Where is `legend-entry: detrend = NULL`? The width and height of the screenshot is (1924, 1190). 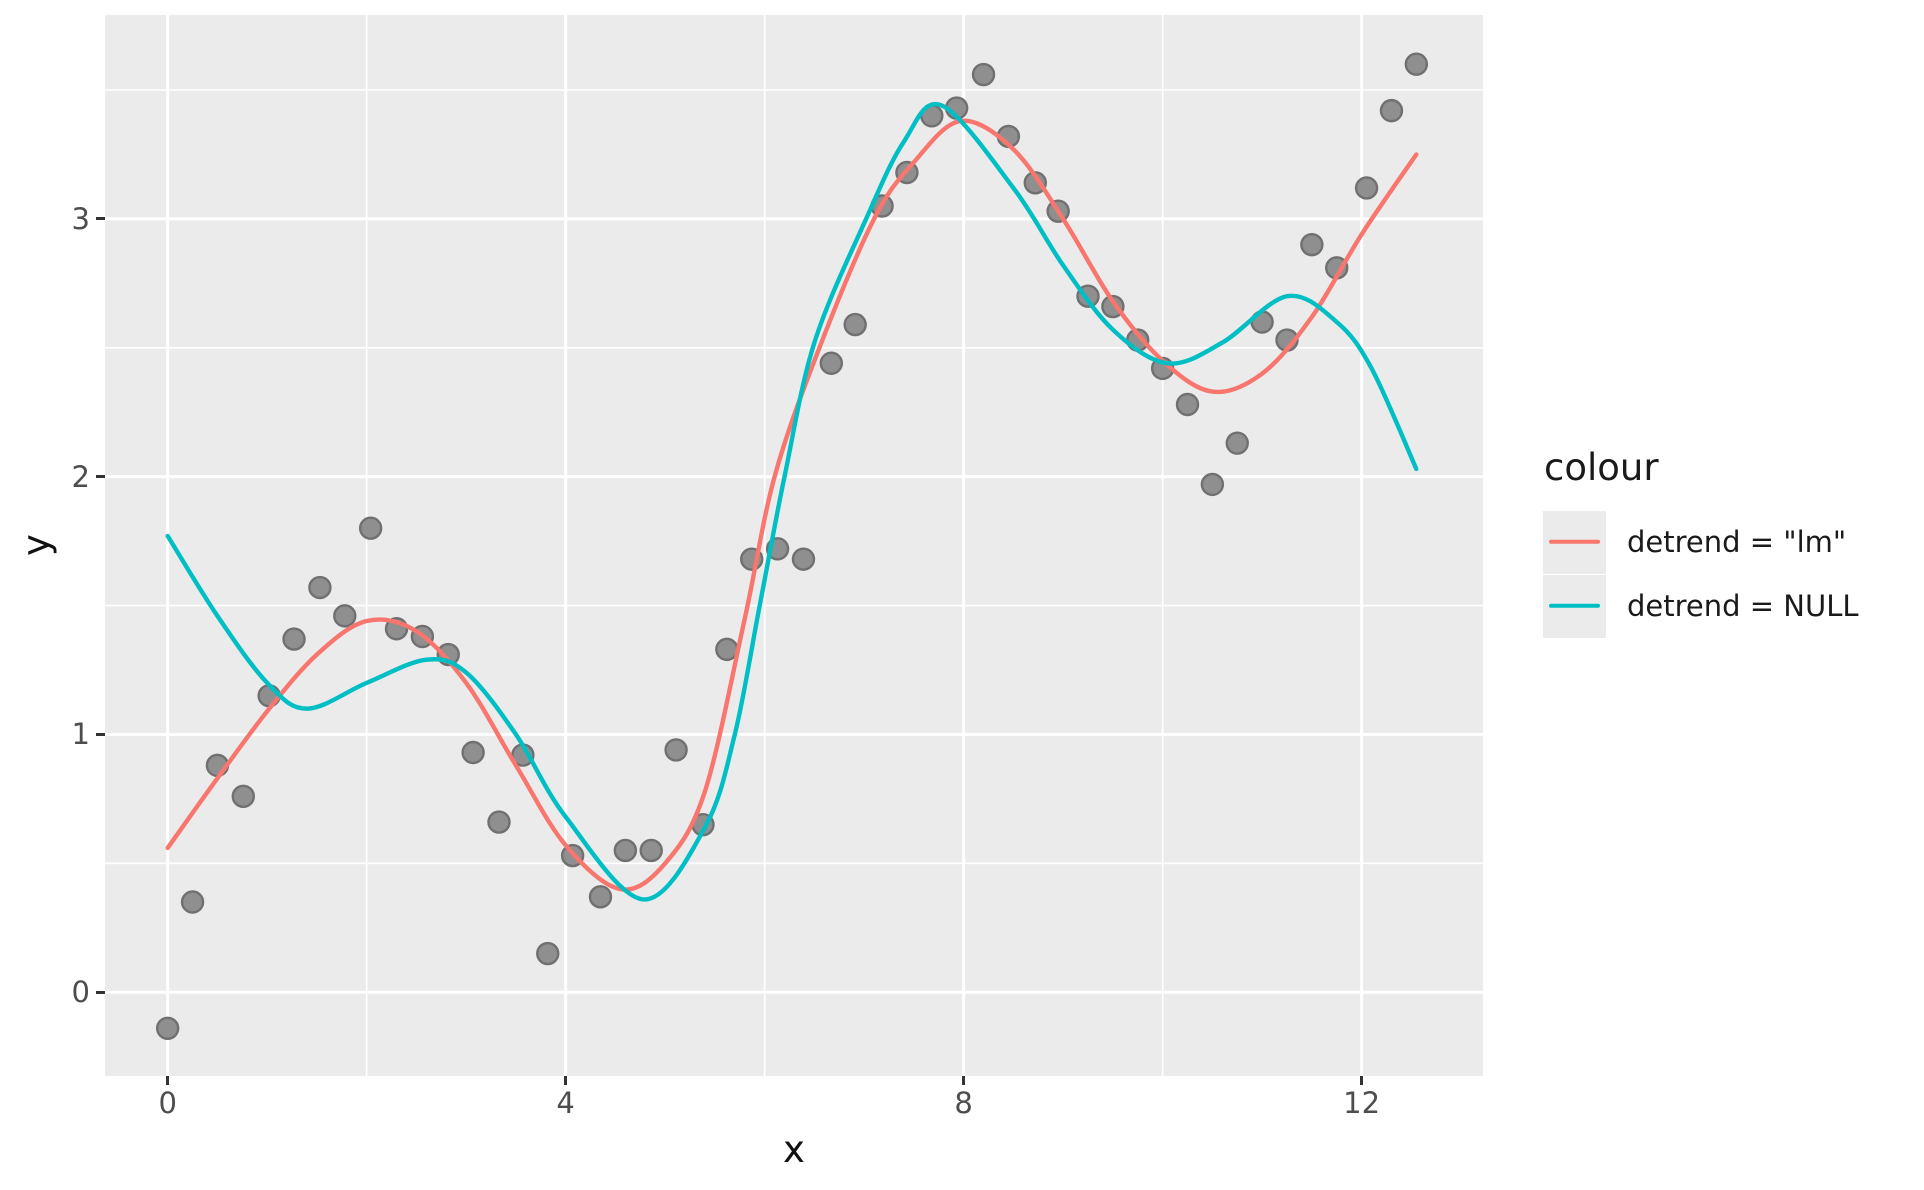
legend-entry: detrend = NULL is located at coordinates (1723, 606).